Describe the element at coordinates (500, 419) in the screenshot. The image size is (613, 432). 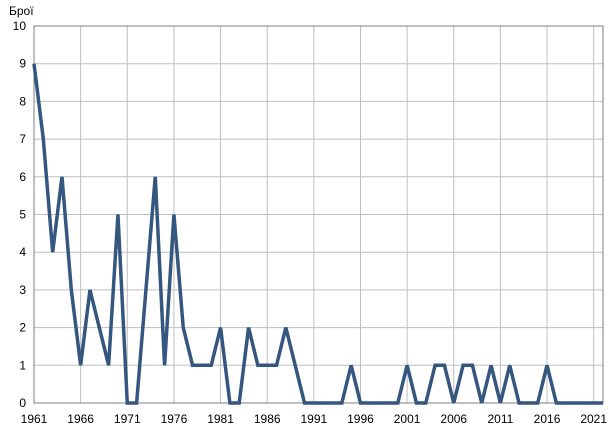
I see `x-tick-label: 2011` at that location.